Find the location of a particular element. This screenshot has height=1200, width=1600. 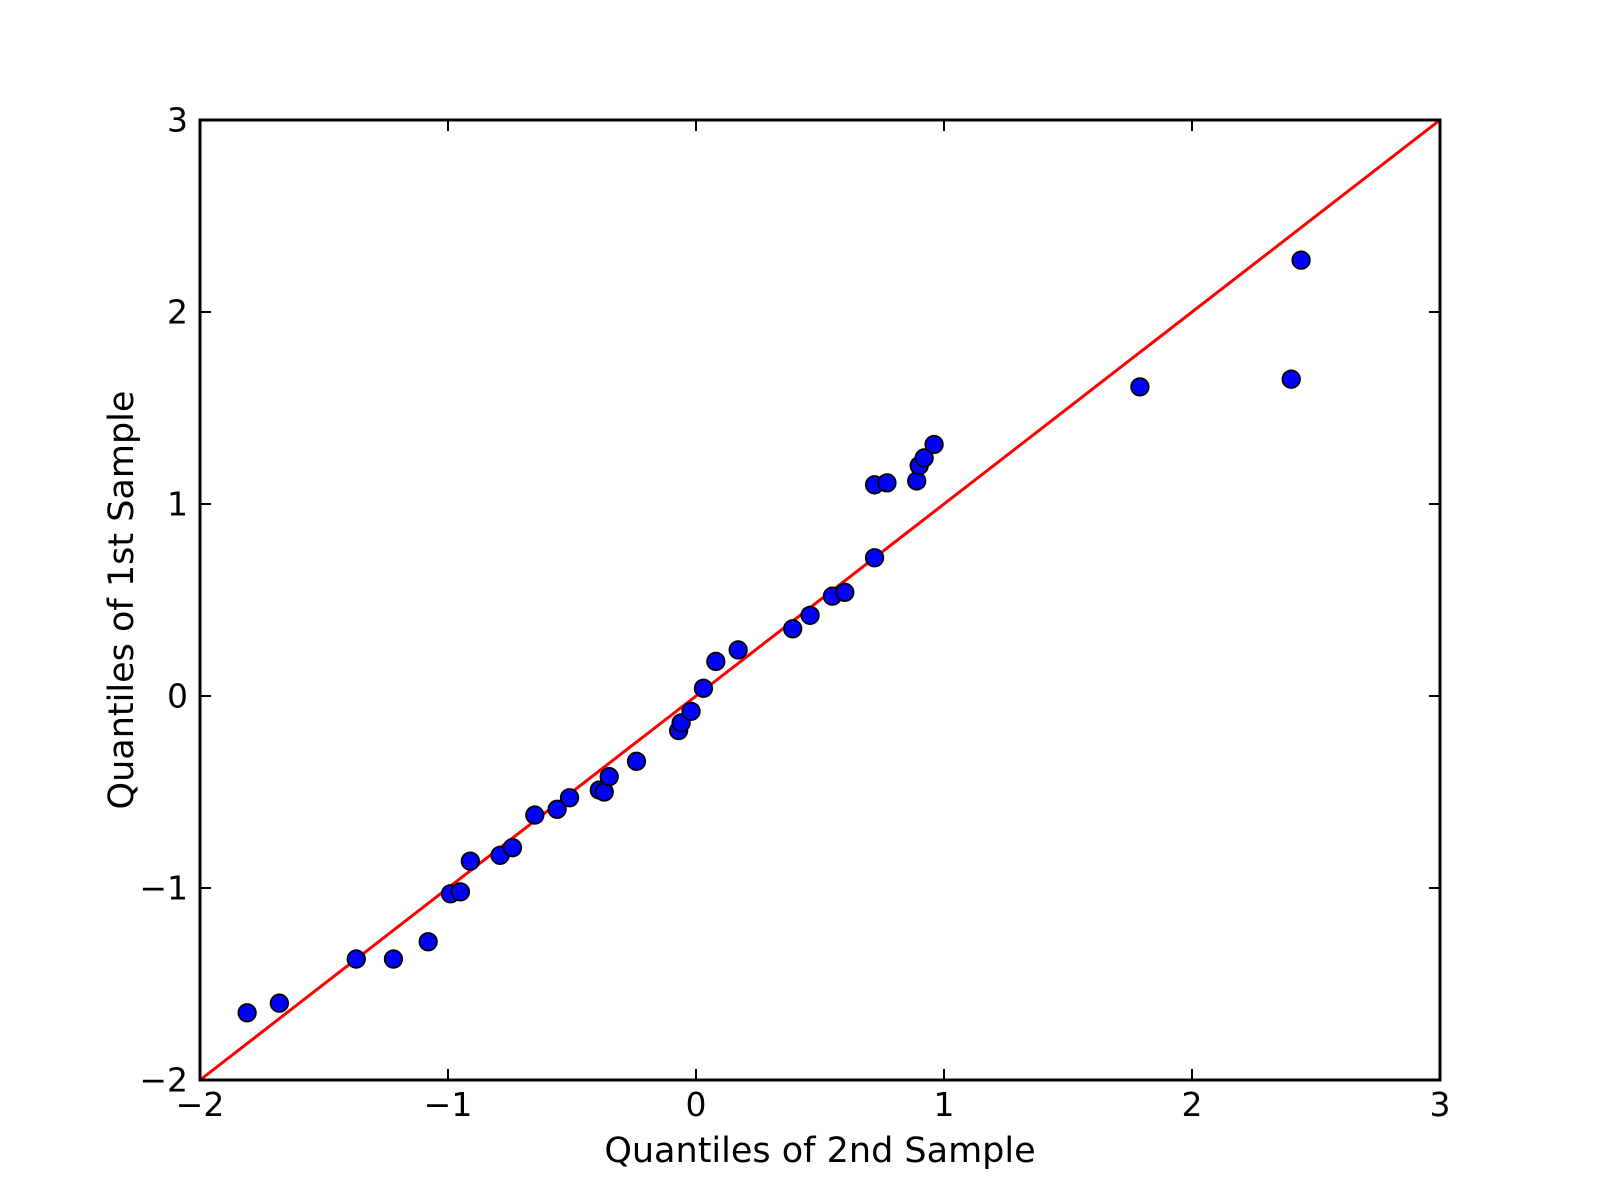

y-tick-label: 3 is located at coordinates (177, 120).